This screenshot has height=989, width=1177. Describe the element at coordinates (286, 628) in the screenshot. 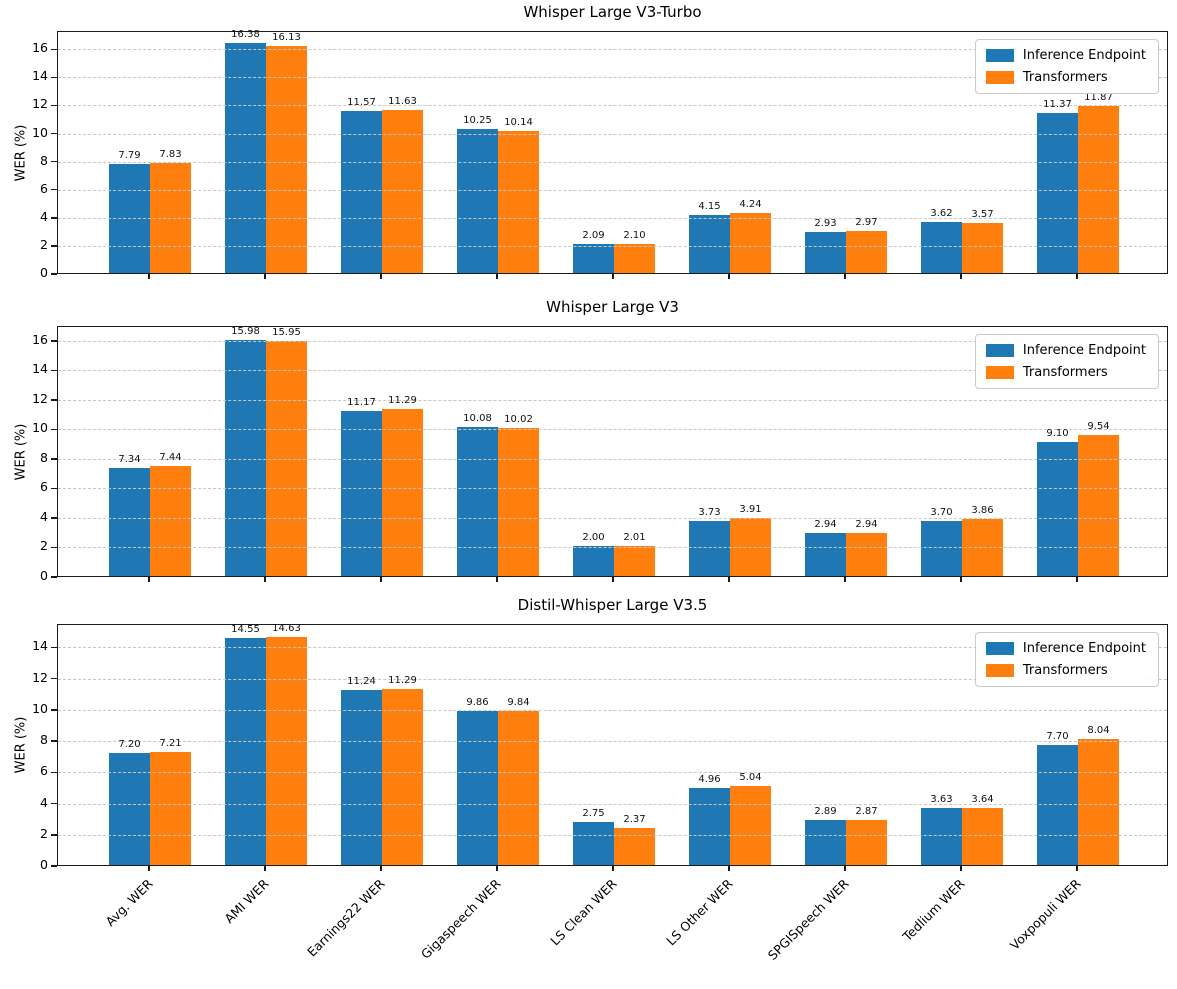

I see `bar-value-label: 14.63` at that location.